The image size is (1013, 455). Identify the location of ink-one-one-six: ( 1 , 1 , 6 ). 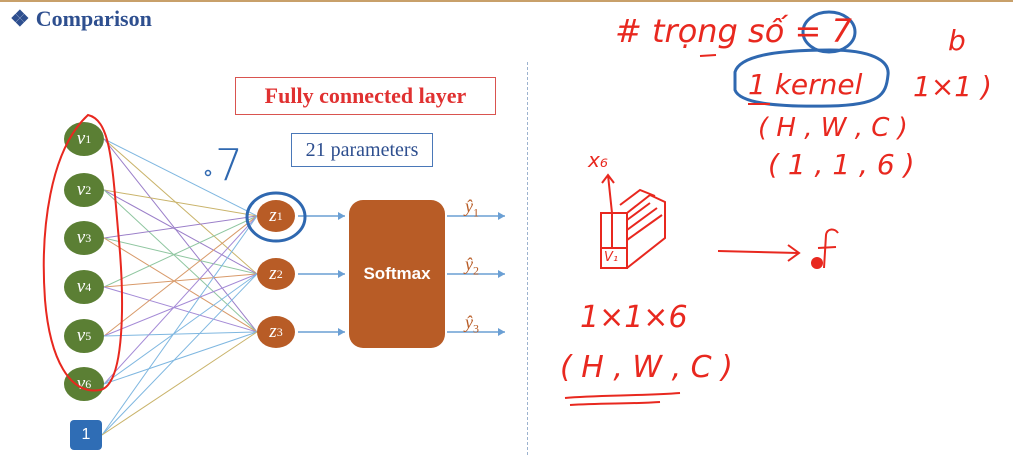
(841, 164).